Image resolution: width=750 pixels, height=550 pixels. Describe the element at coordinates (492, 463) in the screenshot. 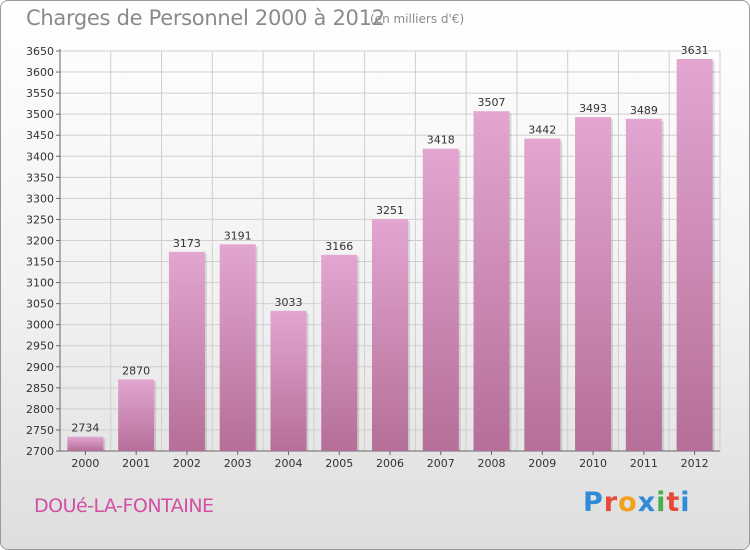

I see `x-tick-label: 2008` at that location.